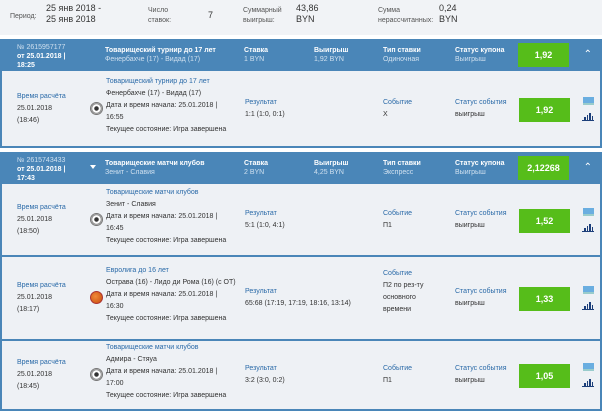 This screenshot has width=602, height=418. What do you see at coordinates (544, 299) in the screenshot?
I see `event-odds: 1,33` at bounding box center [544, 299].